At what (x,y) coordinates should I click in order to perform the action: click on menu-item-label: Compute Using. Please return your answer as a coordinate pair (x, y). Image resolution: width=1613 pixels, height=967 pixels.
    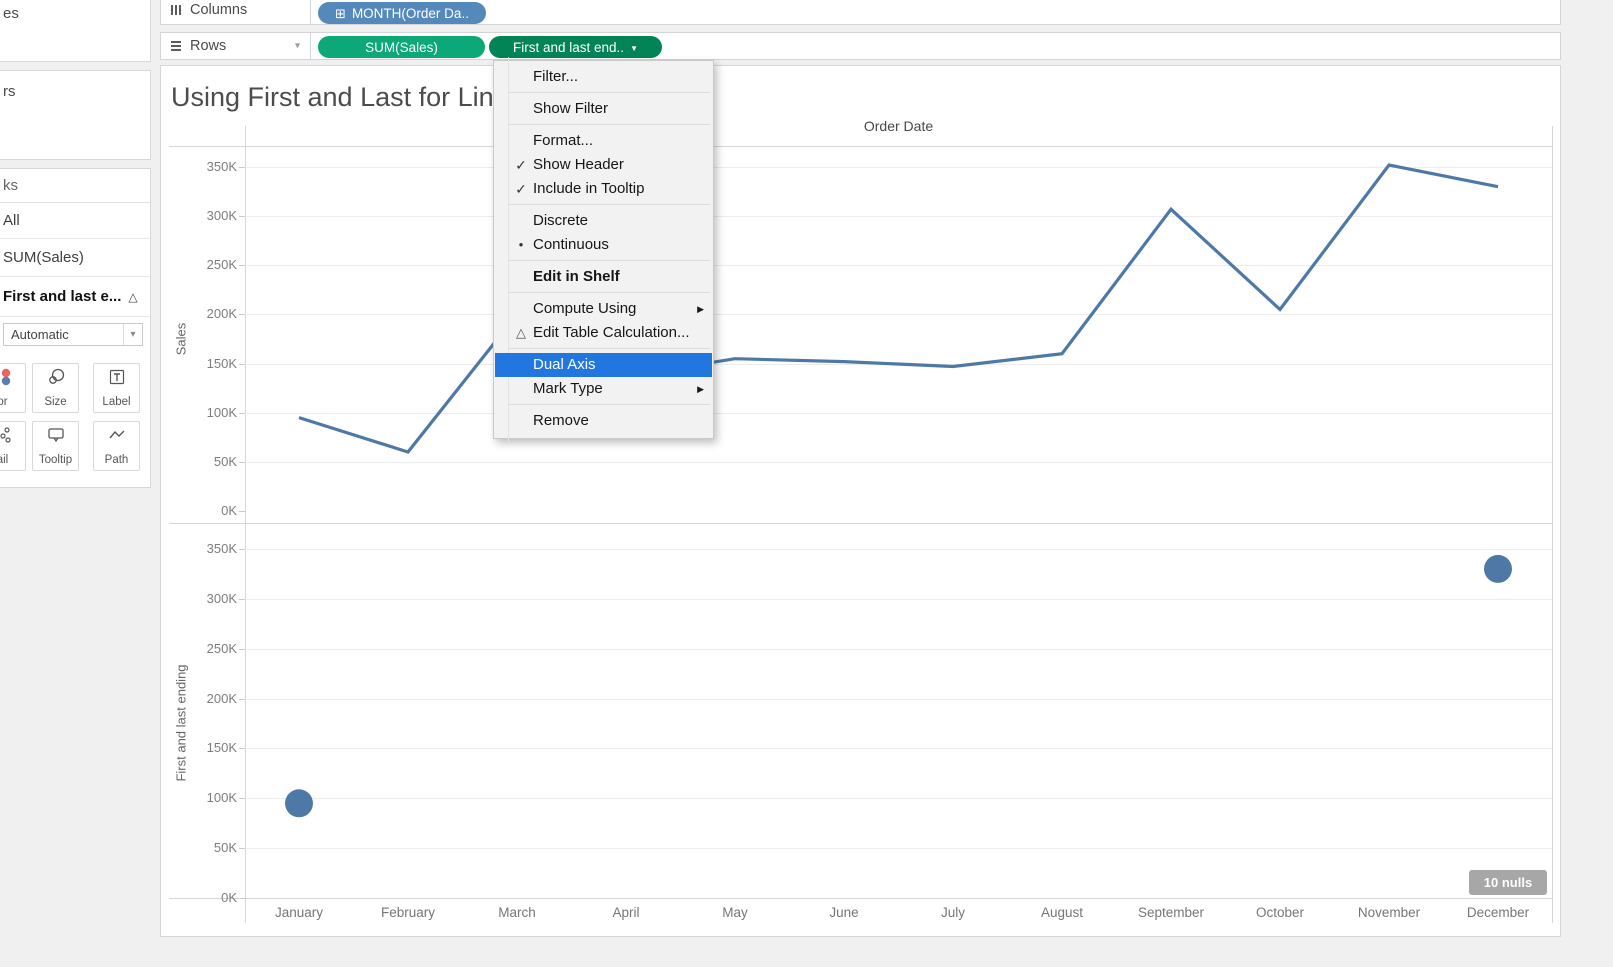
    Looking at the image, I should click on (585, 308).